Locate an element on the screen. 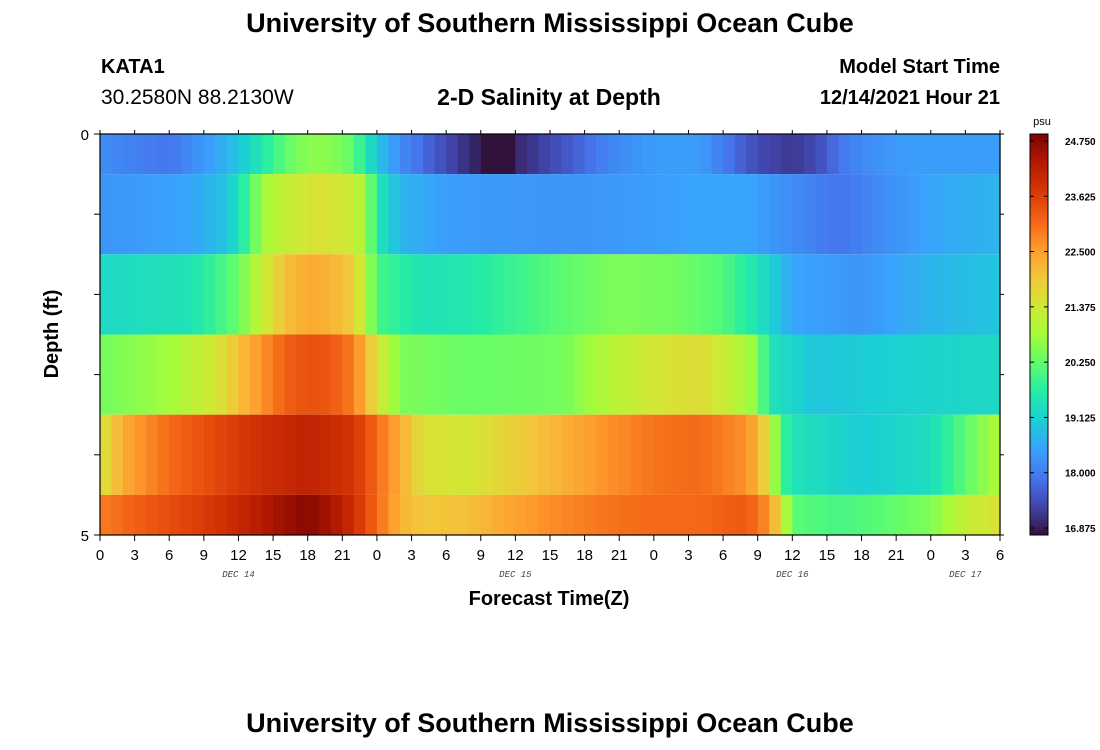 This screenshot has width=1100, height=750. date-label: DEC 17 is located at coordinates (965, 575).